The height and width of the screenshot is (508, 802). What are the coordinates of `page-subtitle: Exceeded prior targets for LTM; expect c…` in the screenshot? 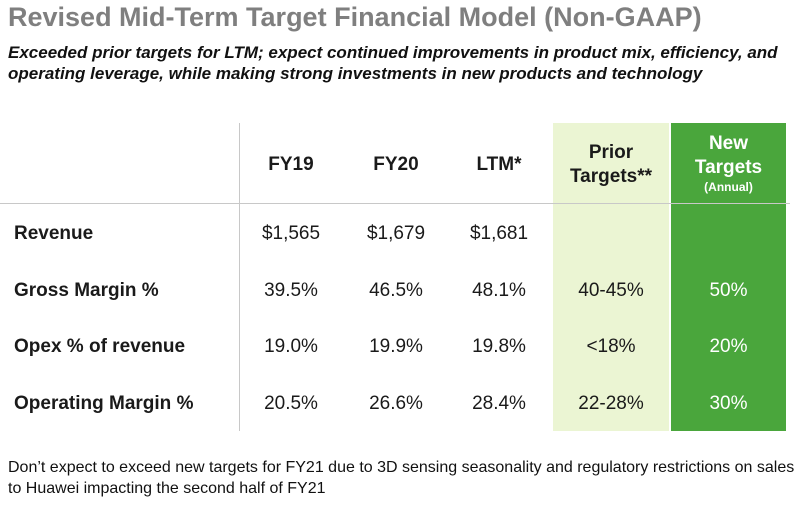 It's located at (393, 63).